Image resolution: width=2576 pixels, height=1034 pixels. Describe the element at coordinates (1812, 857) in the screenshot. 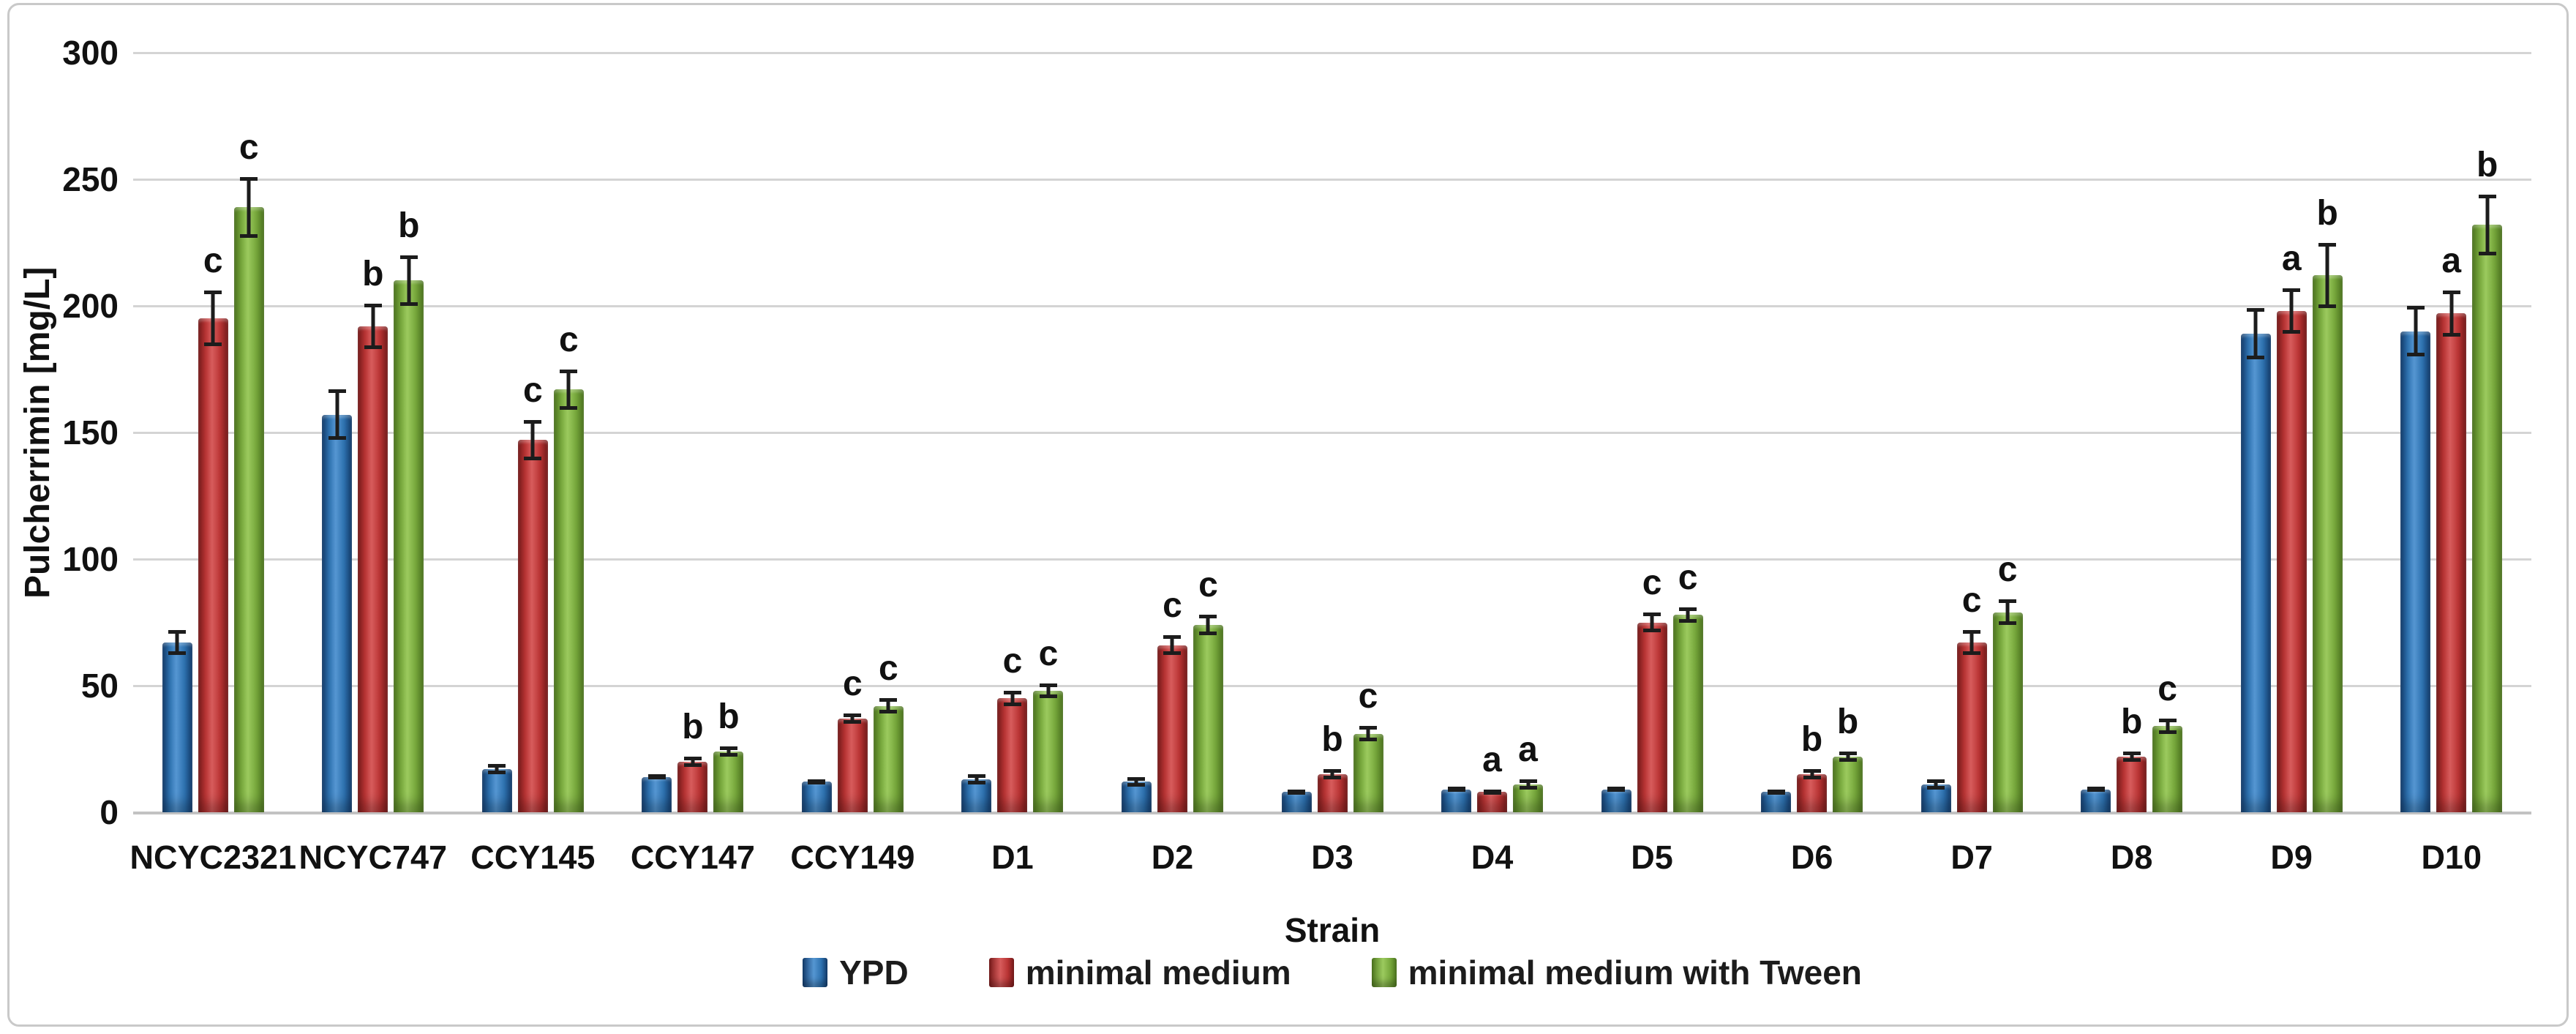

I see `x-tick-label: D6` at that location.